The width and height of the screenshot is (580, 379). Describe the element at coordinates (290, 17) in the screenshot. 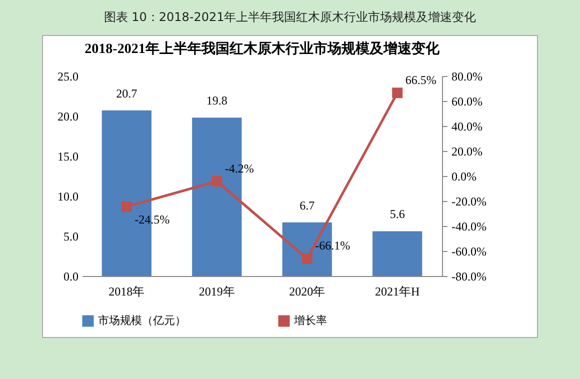

I see `text: 图表 10：2018-2021年上半年我国红木原木行业市场规模及增速变化` at that location.